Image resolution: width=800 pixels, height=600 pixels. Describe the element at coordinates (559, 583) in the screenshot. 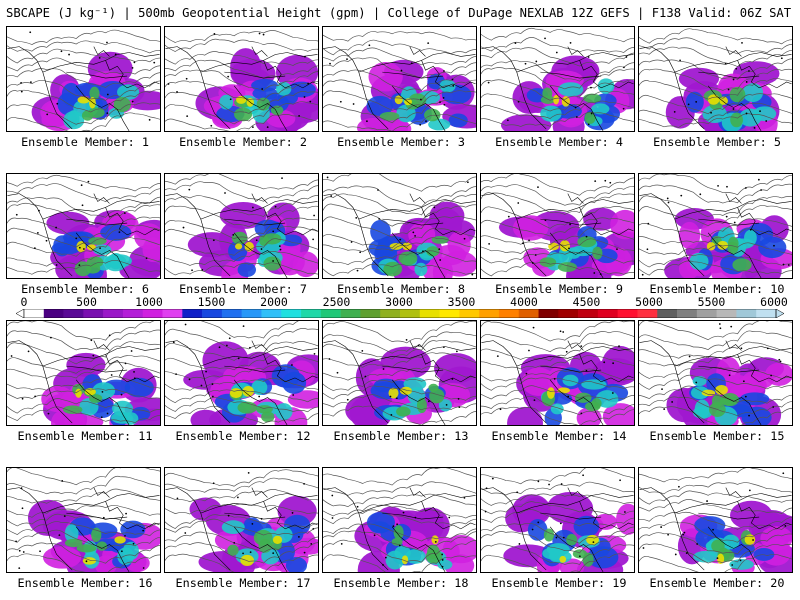

I see `ensemble-member-label: Ensemble Member: 19` at that location.